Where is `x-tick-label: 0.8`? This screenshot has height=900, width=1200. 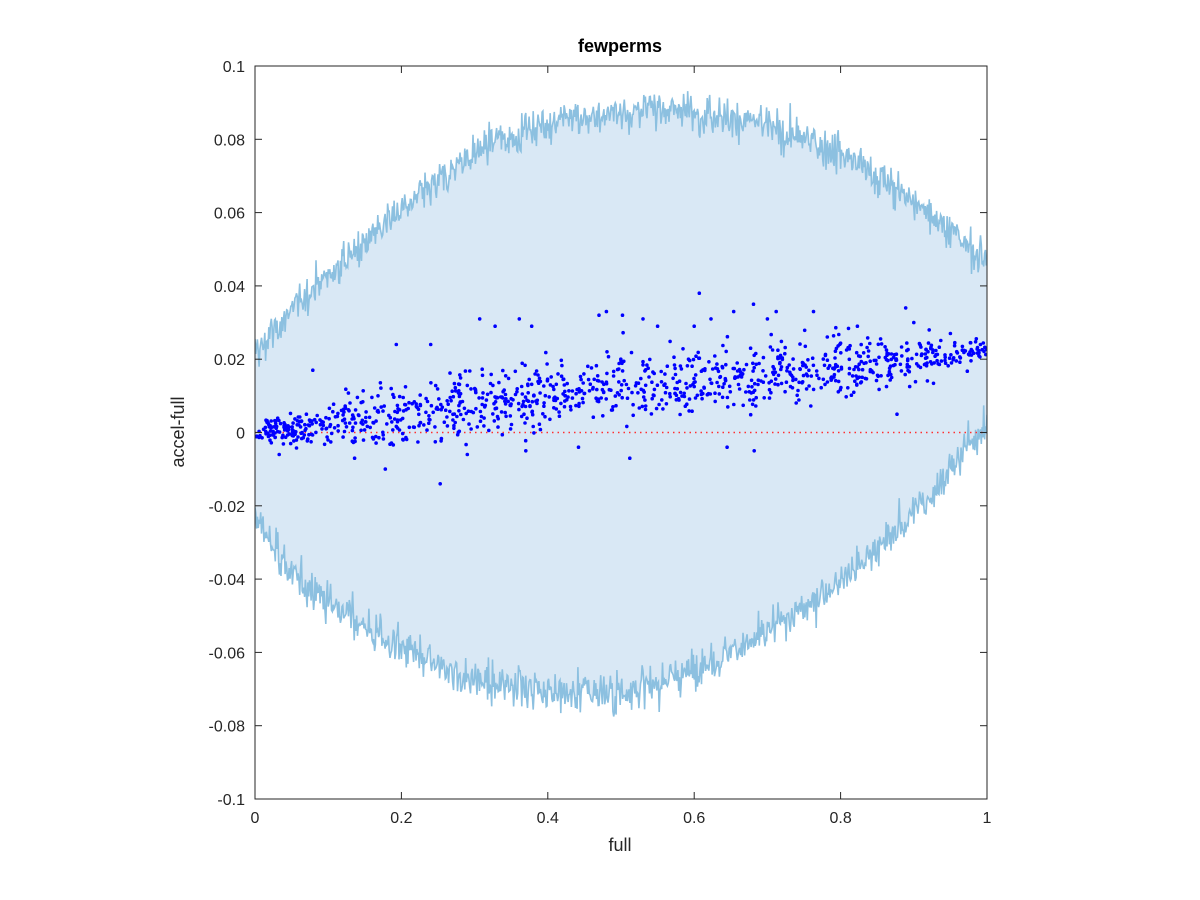 x-tick-label: 0.8 is located at coordinates (840, 818).